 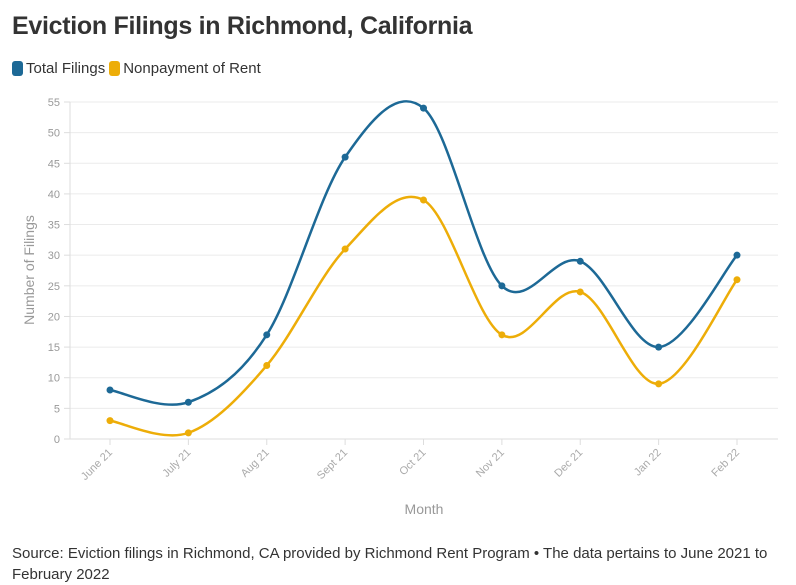 What do you see at coordinates (192, 68) in the screenshot?
I see `legend-label-nonpayment: Nonpayment of Rent` at bounding box center [192, 68].